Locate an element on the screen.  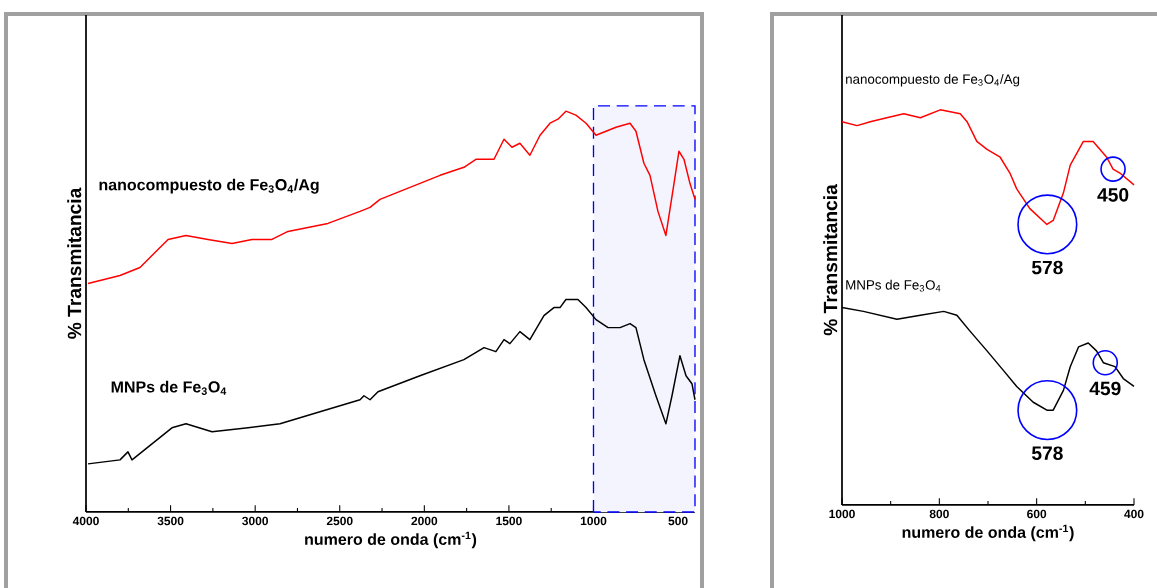
x-tick-label: 3000 is located at coordinates (255, 521).